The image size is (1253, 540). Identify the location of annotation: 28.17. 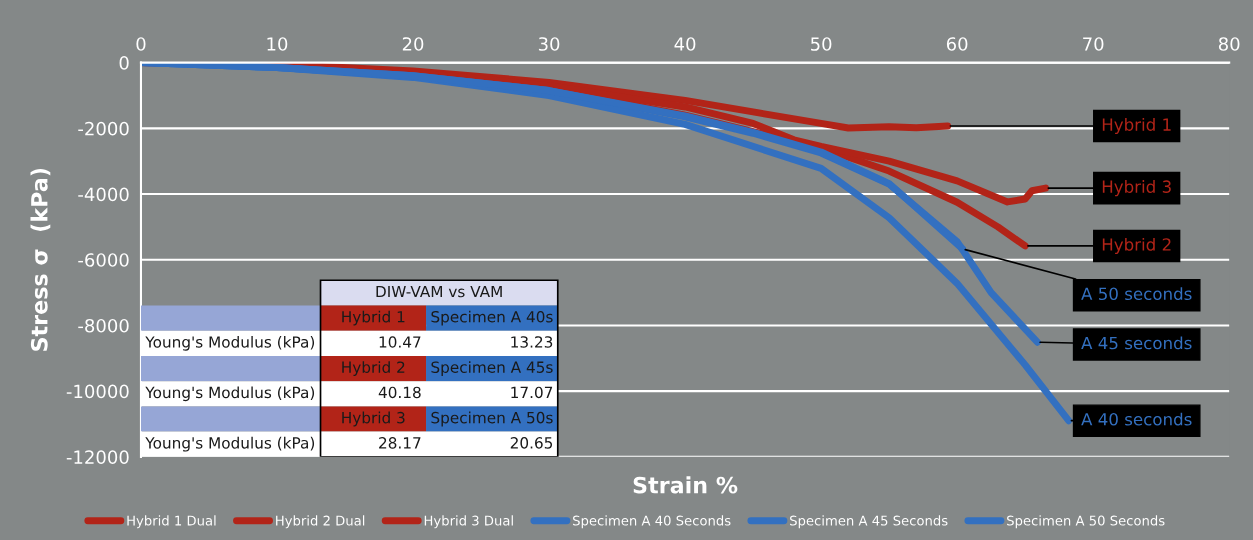
(400, 443).